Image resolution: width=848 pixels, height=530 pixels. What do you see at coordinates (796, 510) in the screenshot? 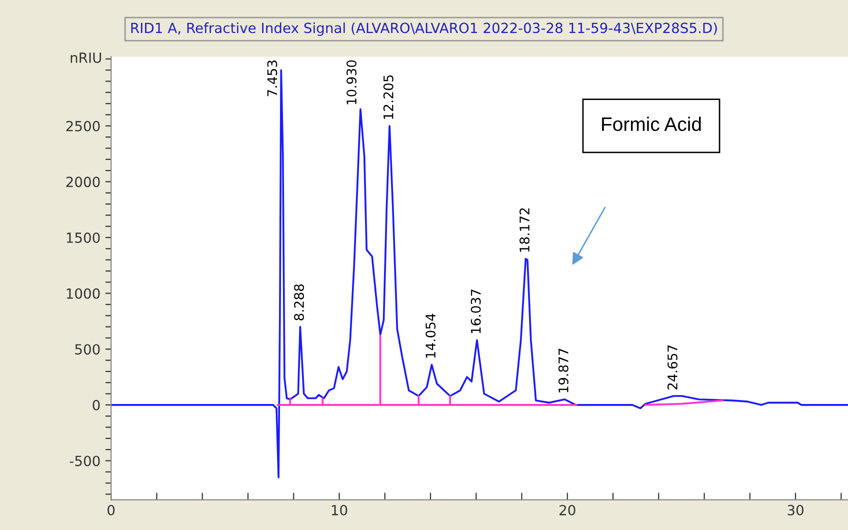
I see `x-tick-label: 30` at bounding box center [796, 510].